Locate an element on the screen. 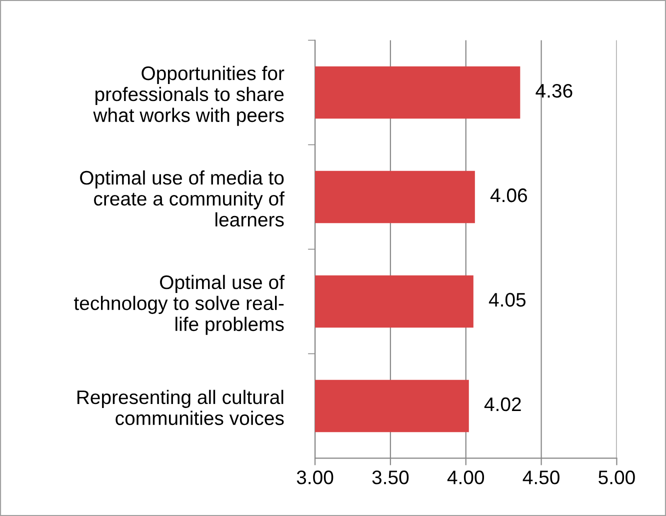 Image resolution: width=666 pixels, height=516 pixels. data-label: 4.06 is located at coordinates (508, 195).